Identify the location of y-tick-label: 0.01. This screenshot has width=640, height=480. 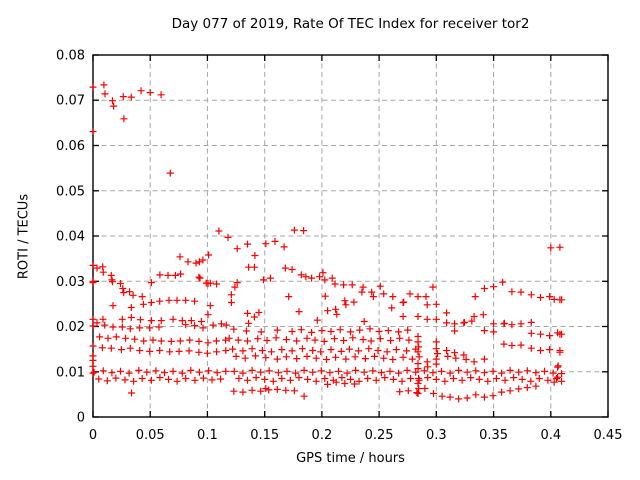
(70, 372).